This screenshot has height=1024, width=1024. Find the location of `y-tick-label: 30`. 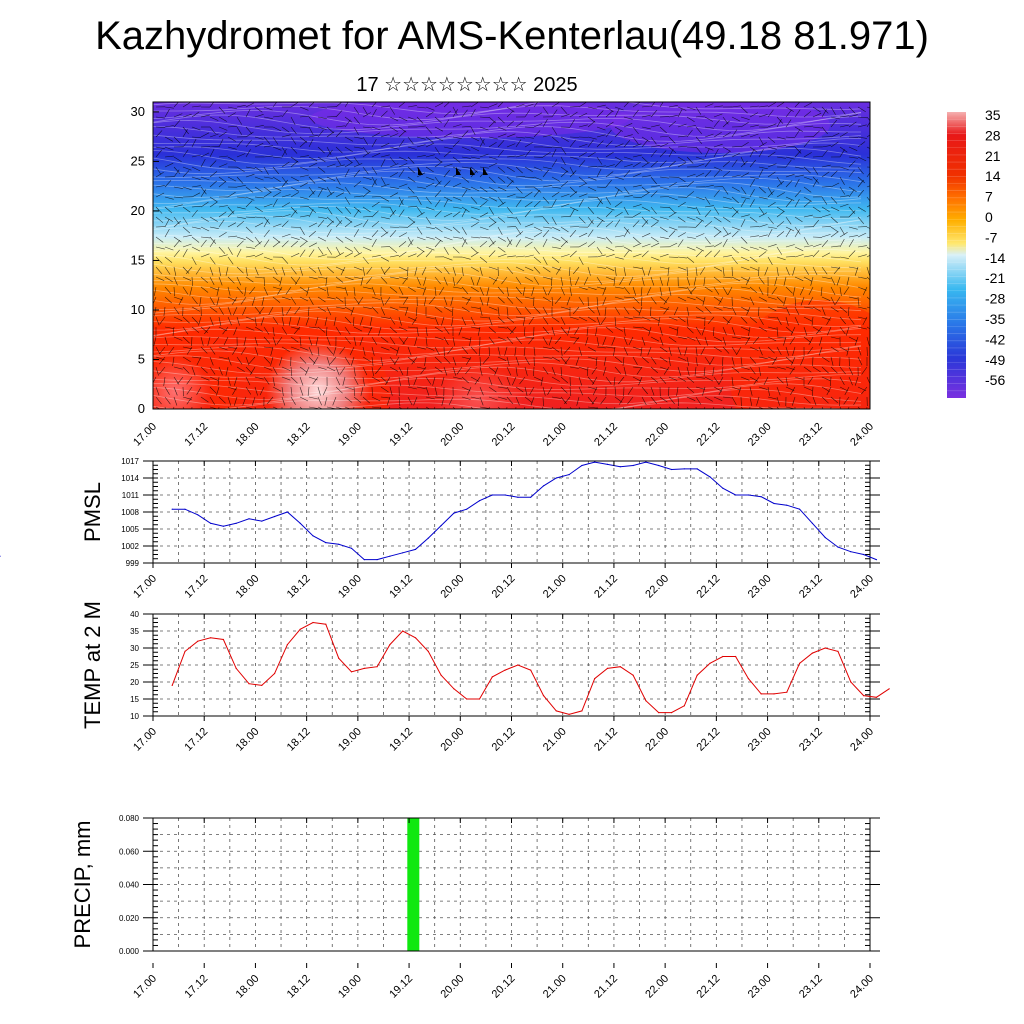

y-tick-label: 30 is located at coordinates (134, 648).